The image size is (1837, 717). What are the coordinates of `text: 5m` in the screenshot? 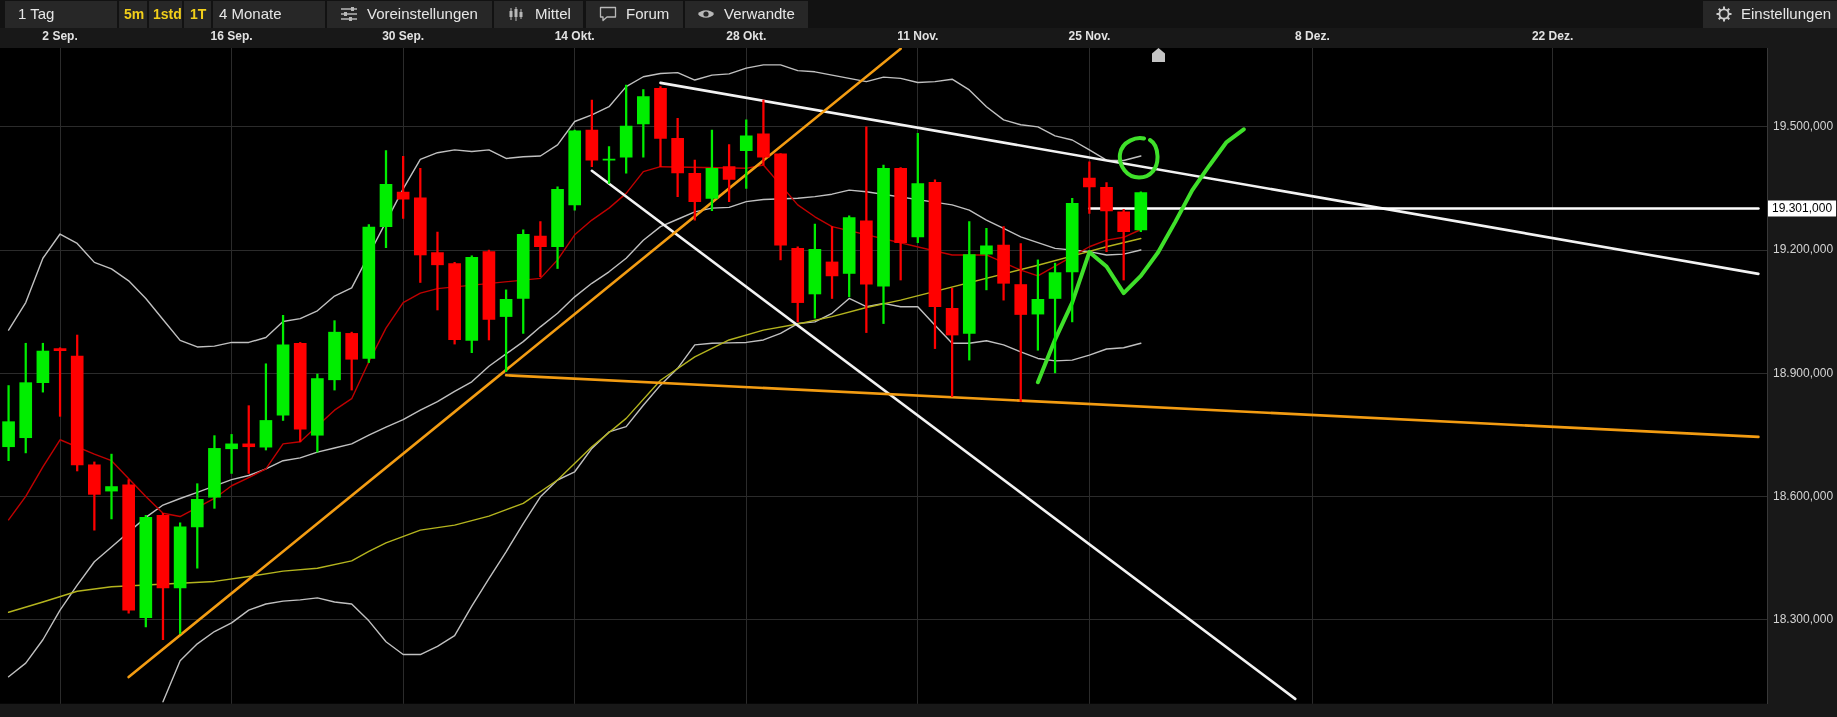 It's located at (134, 14).